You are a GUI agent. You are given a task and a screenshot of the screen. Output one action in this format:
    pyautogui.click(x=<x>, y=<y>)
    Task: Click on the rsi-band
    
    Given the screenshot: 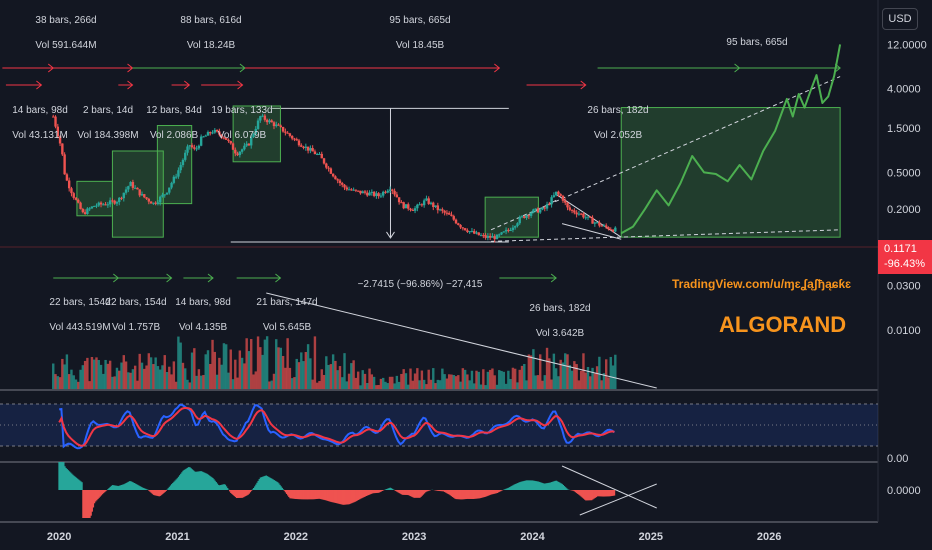 What is the action you would take?
    pyautogui.click(x=439, y=425)
    